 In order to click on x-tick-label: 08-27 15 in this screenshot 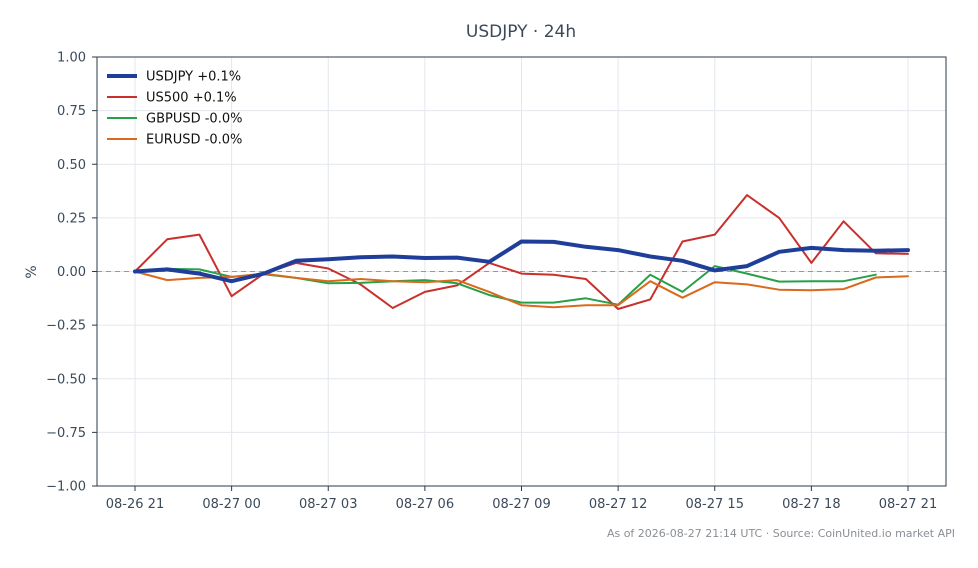, I will do `click(715, 504)`.